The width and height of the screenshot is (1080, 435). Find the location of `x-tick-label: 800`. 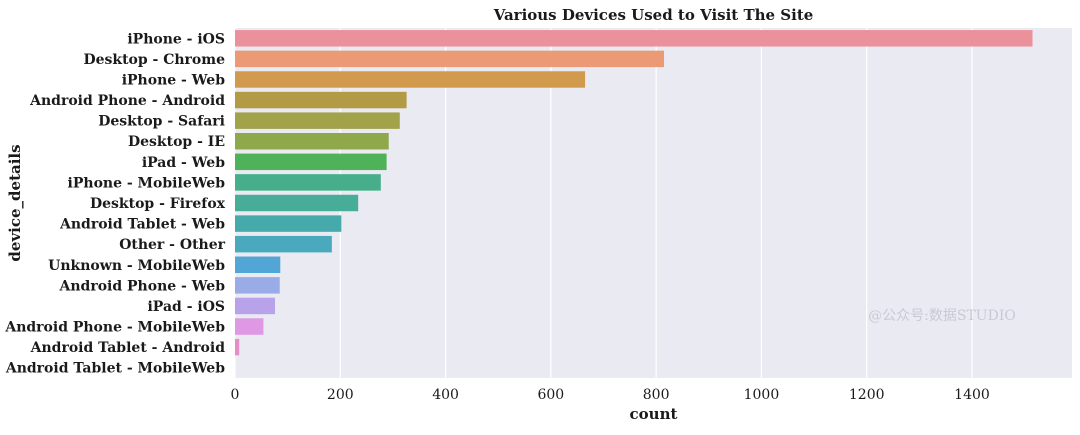

x-tick-label: 800 is located at coordinates (656, 395).